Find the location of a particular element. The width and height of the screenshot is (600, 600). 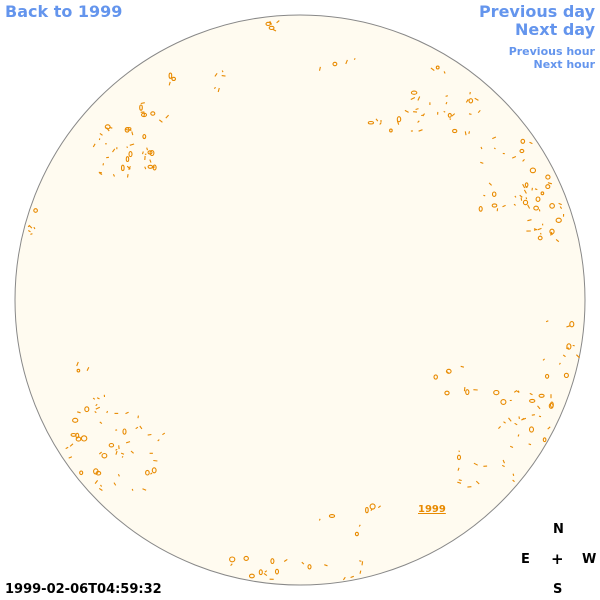

next-hour-link: Next hour is located at coordinates (564, 64).